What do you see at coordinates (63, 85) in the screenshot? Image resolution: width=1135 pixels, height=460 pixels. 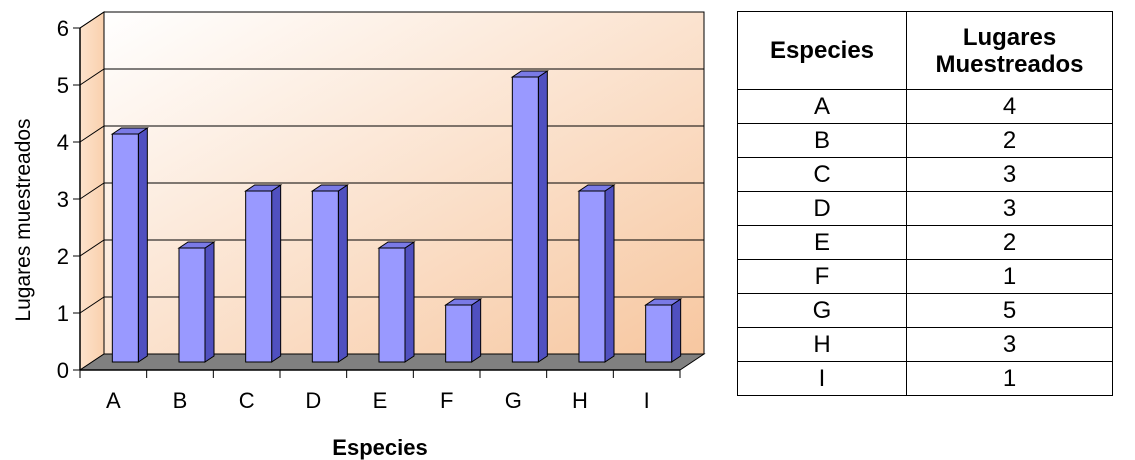 I see `y-tick-label: 5` at bounding box center [63, 85].